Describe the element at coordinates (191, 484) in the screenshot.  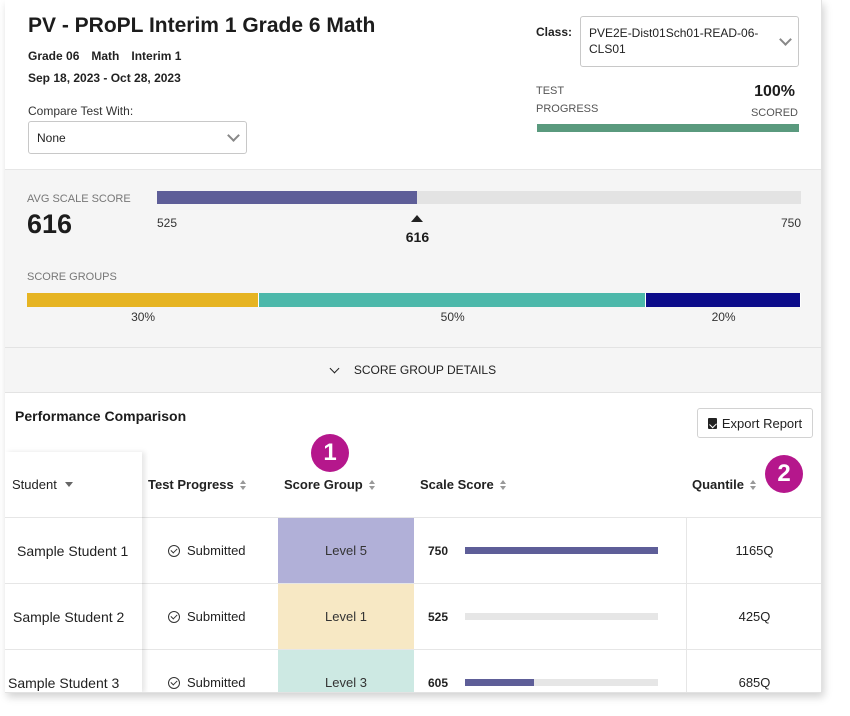
I see `column-header-test-progress-label: Test Progress` at that location.